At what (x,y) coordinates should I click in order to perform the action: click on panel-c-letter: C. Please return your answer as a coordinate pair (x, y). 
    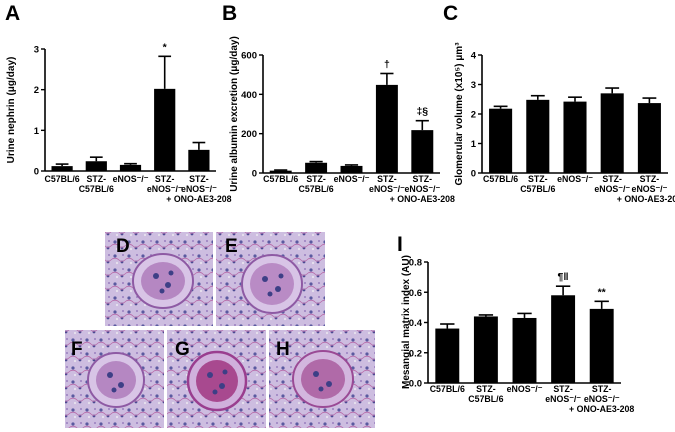
    Looking at the image, I should click on (450, 13).